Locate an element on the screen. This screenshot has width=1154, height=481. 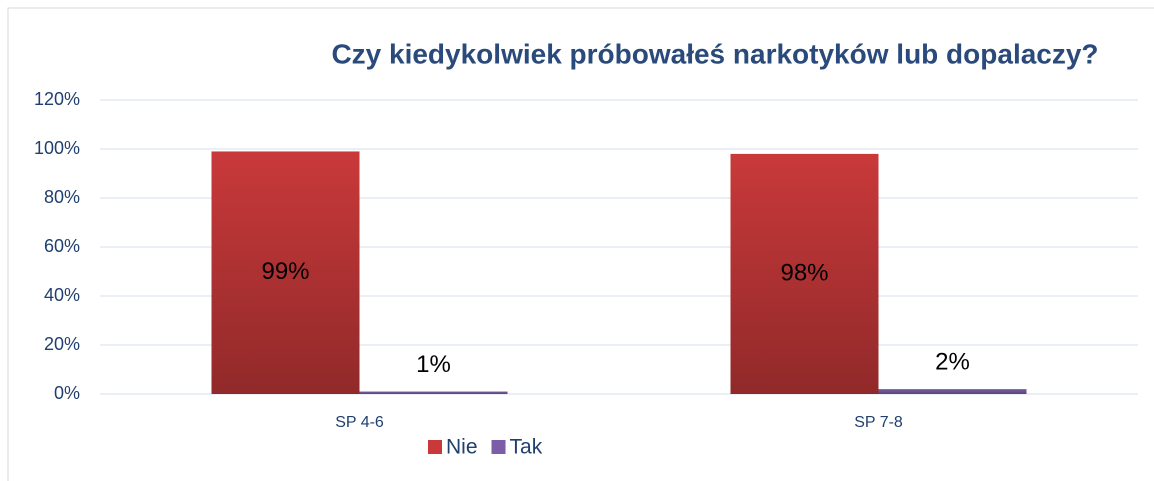
data-label: 99% is located at coordinates (285, 271).